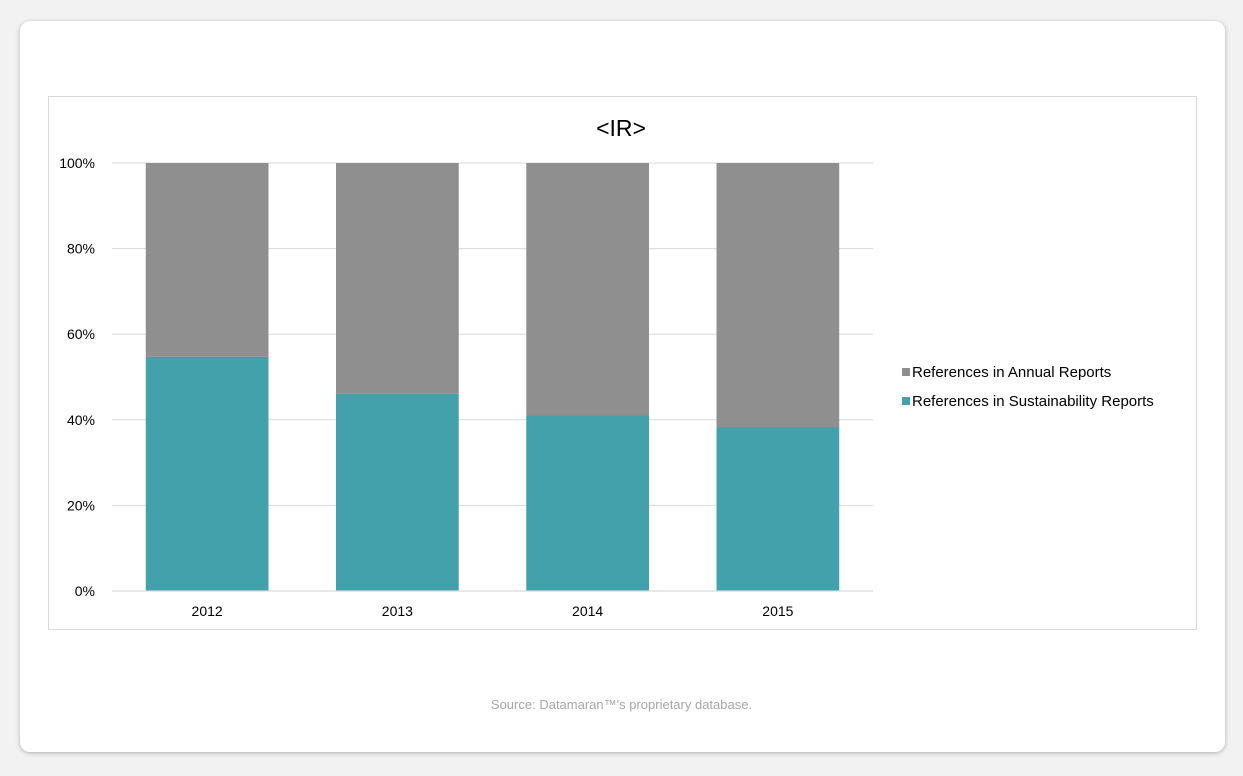 The width and height of the screenshot is (1243, 776). Describe the element at coordinates (397, 611) in the screenshot. I see `x-tick-label: 2013` at that location.